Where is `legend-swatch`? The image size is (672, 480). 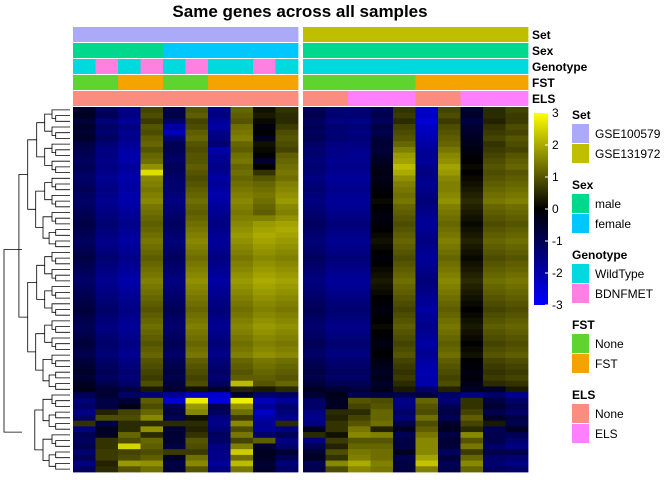 legend-swatch is located at coordinates (580, 273).